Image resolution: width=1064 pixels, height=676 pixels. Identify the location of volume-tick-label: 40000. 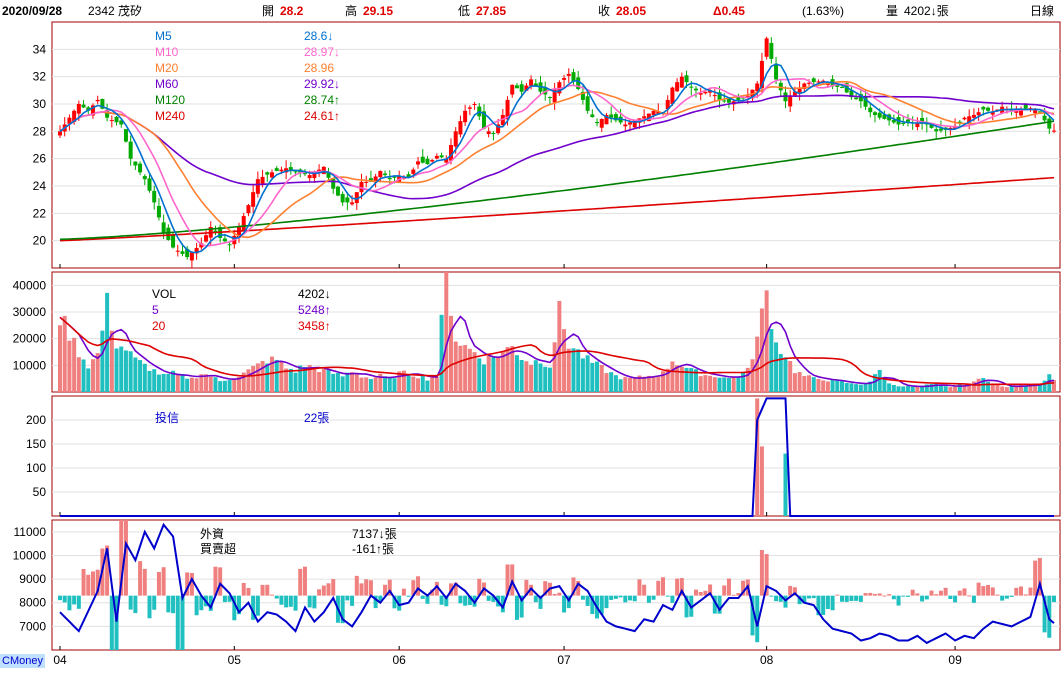
(30, 285).